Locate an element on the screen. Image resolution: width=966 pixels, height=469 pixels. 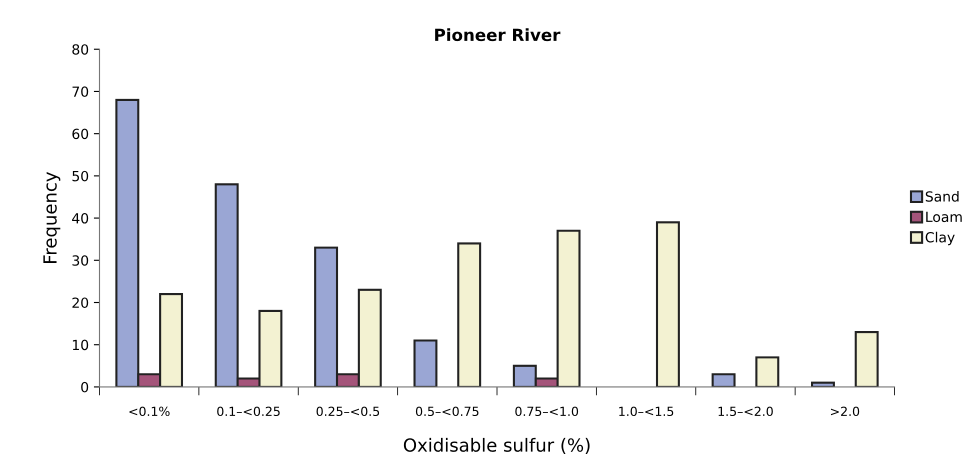
x-tick-label: 1.5–<2.0 is located at coordinates (745, 411).